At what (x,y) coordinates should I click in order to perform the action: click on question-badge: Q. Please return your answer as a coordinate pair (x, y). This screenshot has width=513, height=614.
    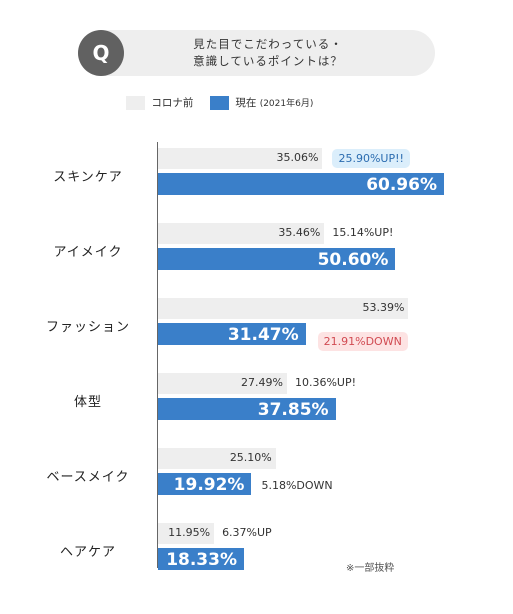
    Looking at the image, I should click on (101, 53).